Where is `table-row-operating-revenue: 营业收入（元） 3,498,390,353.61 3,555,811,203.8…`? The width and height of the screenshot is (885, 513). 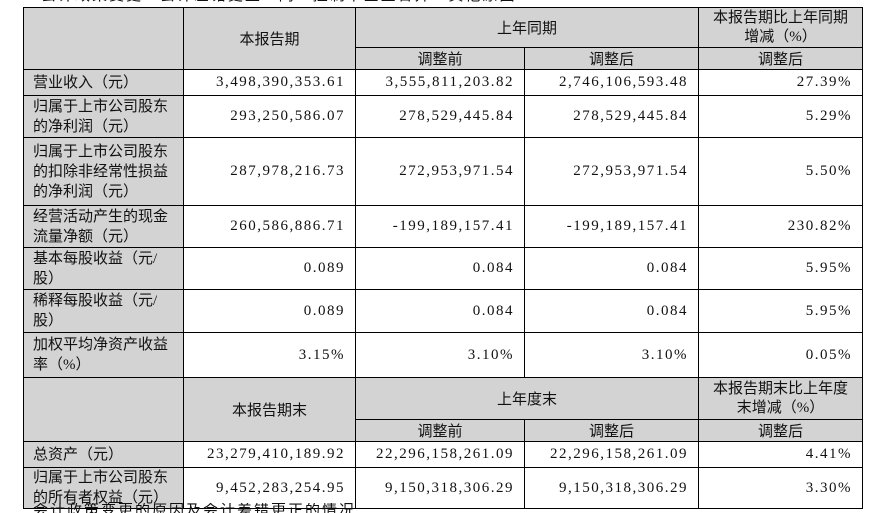
table-row-operating-revenue: 营业收入（元） 3,498,390,353.61 3,555,811,203.8… is located at coordinates (443, 82).